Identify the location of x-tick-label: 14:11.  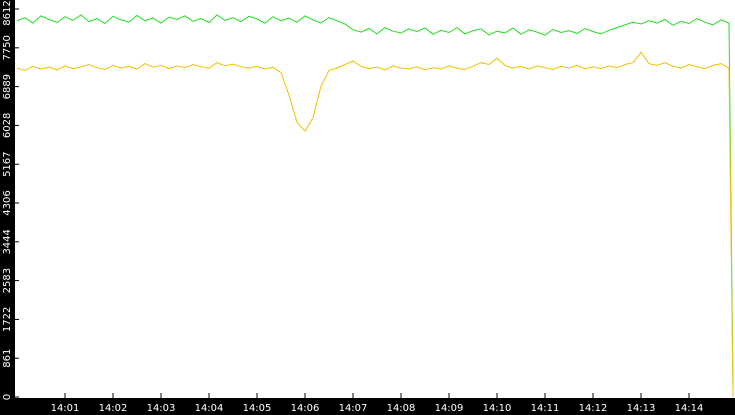
(545, 408).